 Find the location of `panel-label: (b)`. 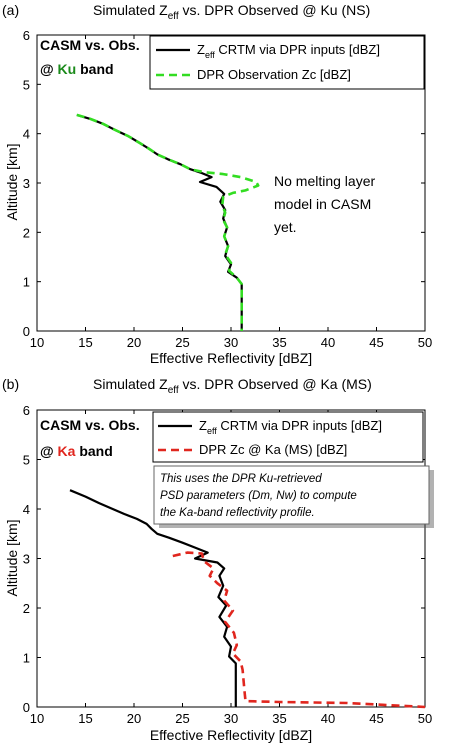

panel-label: (b) is located at coordinates (10, 384).